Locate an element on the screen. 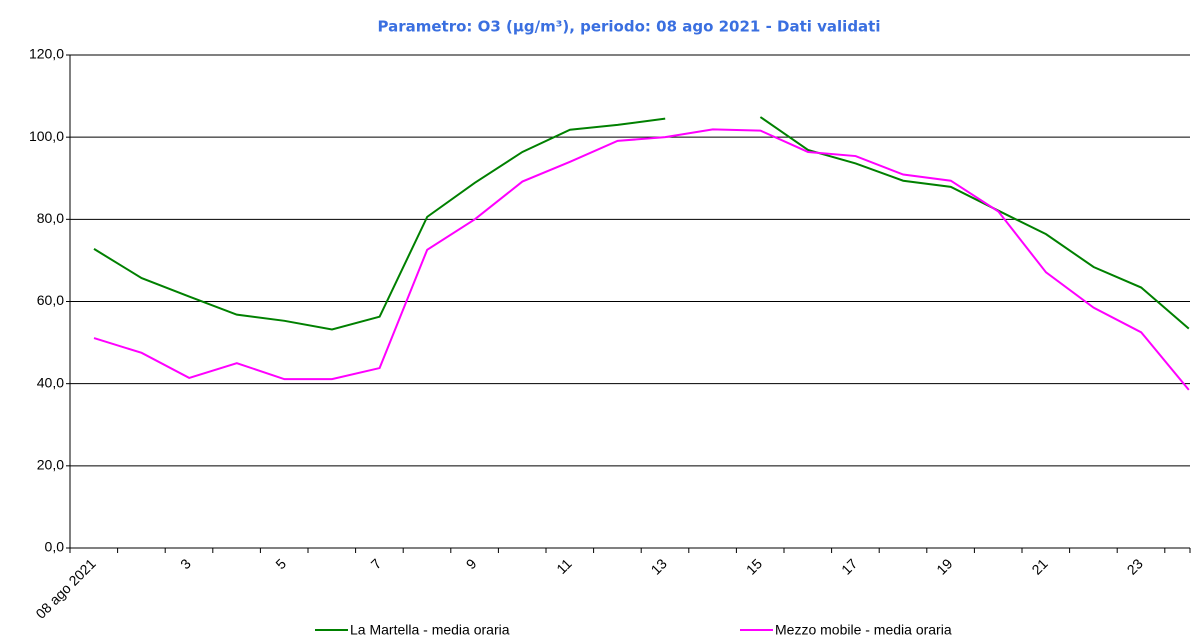 The image size is (1200, 641). x-tick-label: 5 is located at coordinates (280, 563).